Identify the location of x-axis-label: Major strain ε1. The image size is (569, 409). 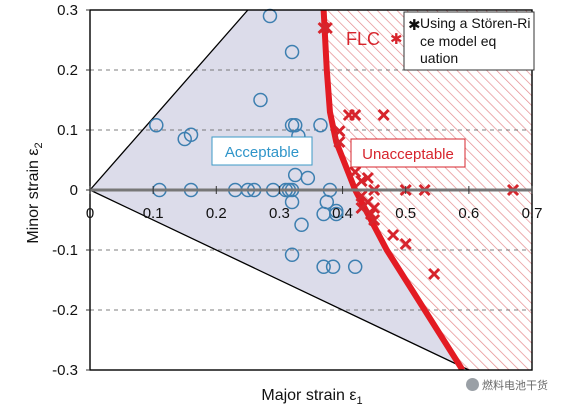
(311, 397).